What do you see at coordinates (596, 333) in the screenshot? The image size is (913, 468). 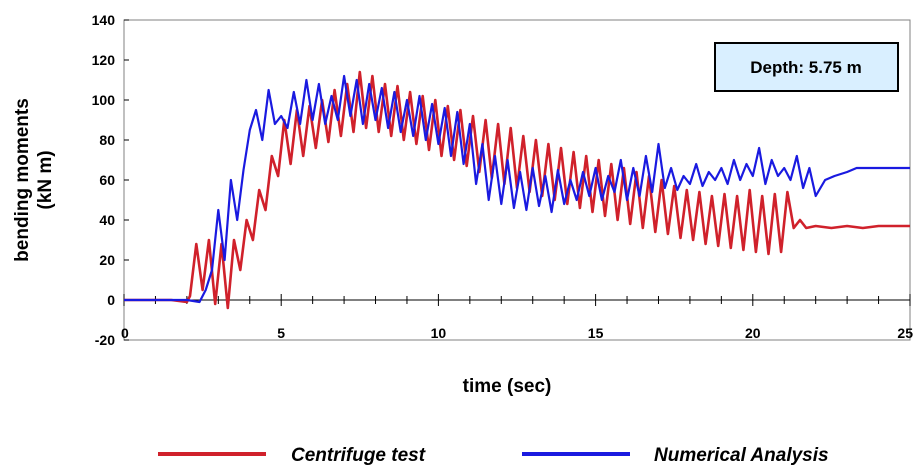 I see `x-tick-label: 15` at bounding box center [596, 333].